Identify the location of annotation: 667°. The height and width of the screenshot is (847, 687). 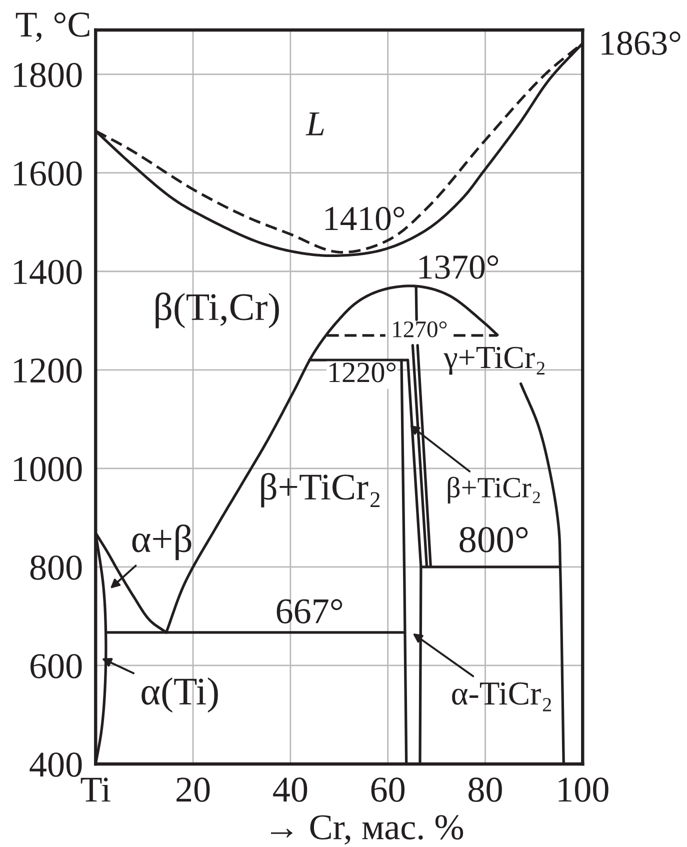
(309, 611).